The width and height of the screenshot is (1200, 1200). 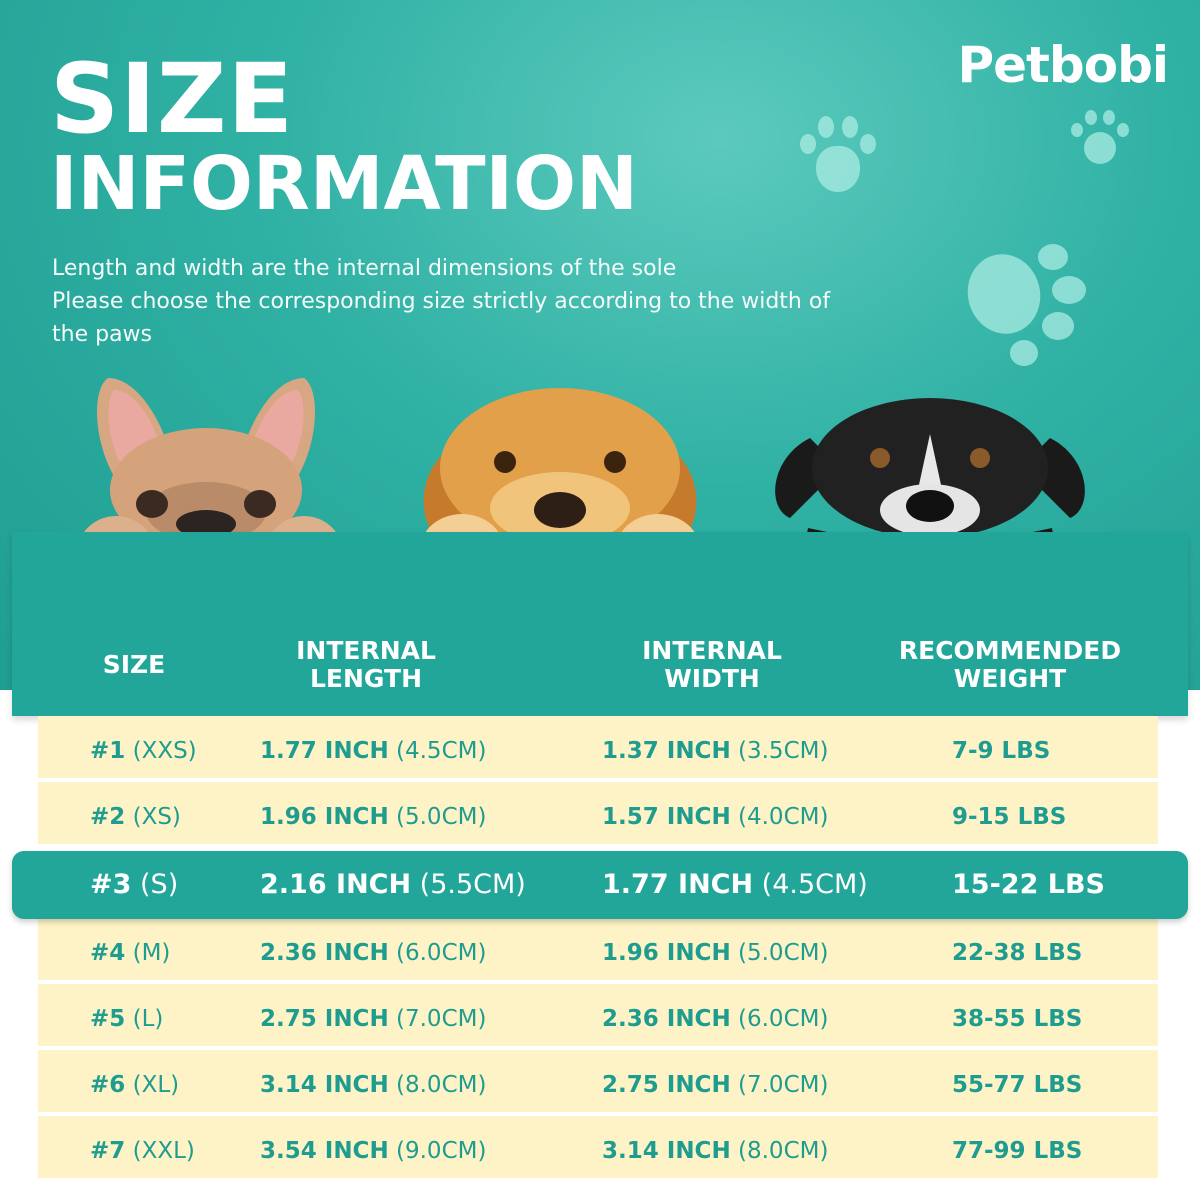 What do you see at coordinates (1063, 65) in the screenshot?
I see `brand-logo: Petbobi` at bounding box center [1063, 65].